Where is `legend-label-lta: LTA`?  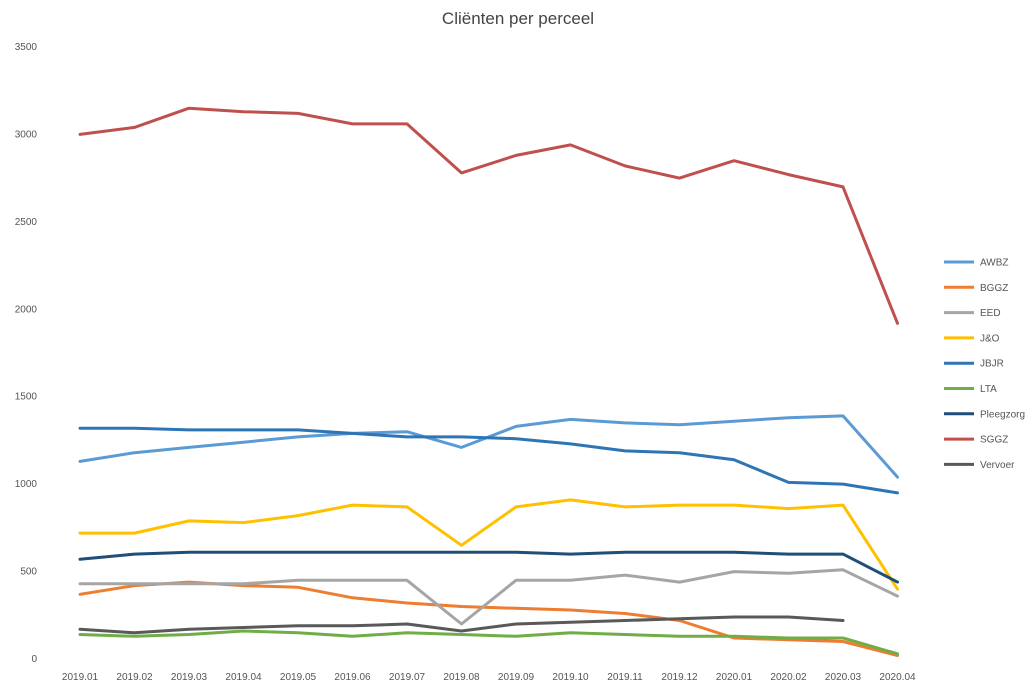 legend-label-lta: LTA is located at coordinates (988, 389).